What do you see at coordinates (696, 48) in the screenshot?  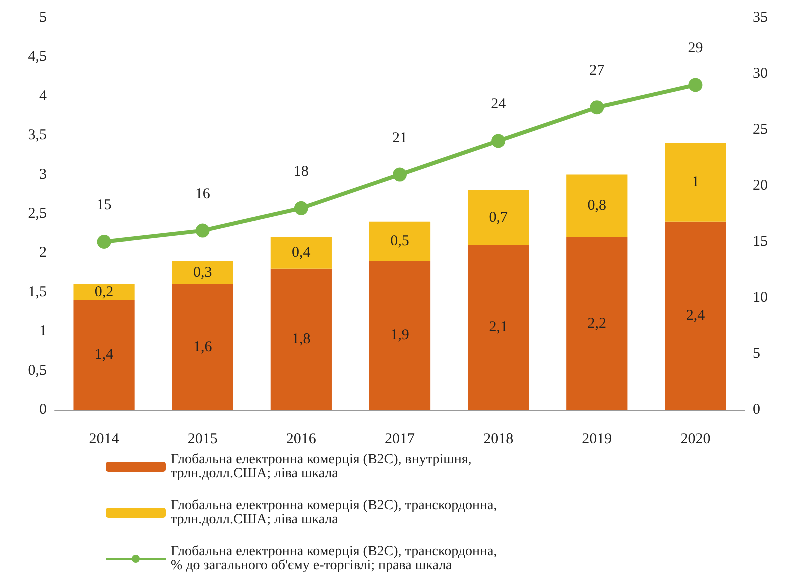 I see `data-label: 29` at bounding box center [696, 48].